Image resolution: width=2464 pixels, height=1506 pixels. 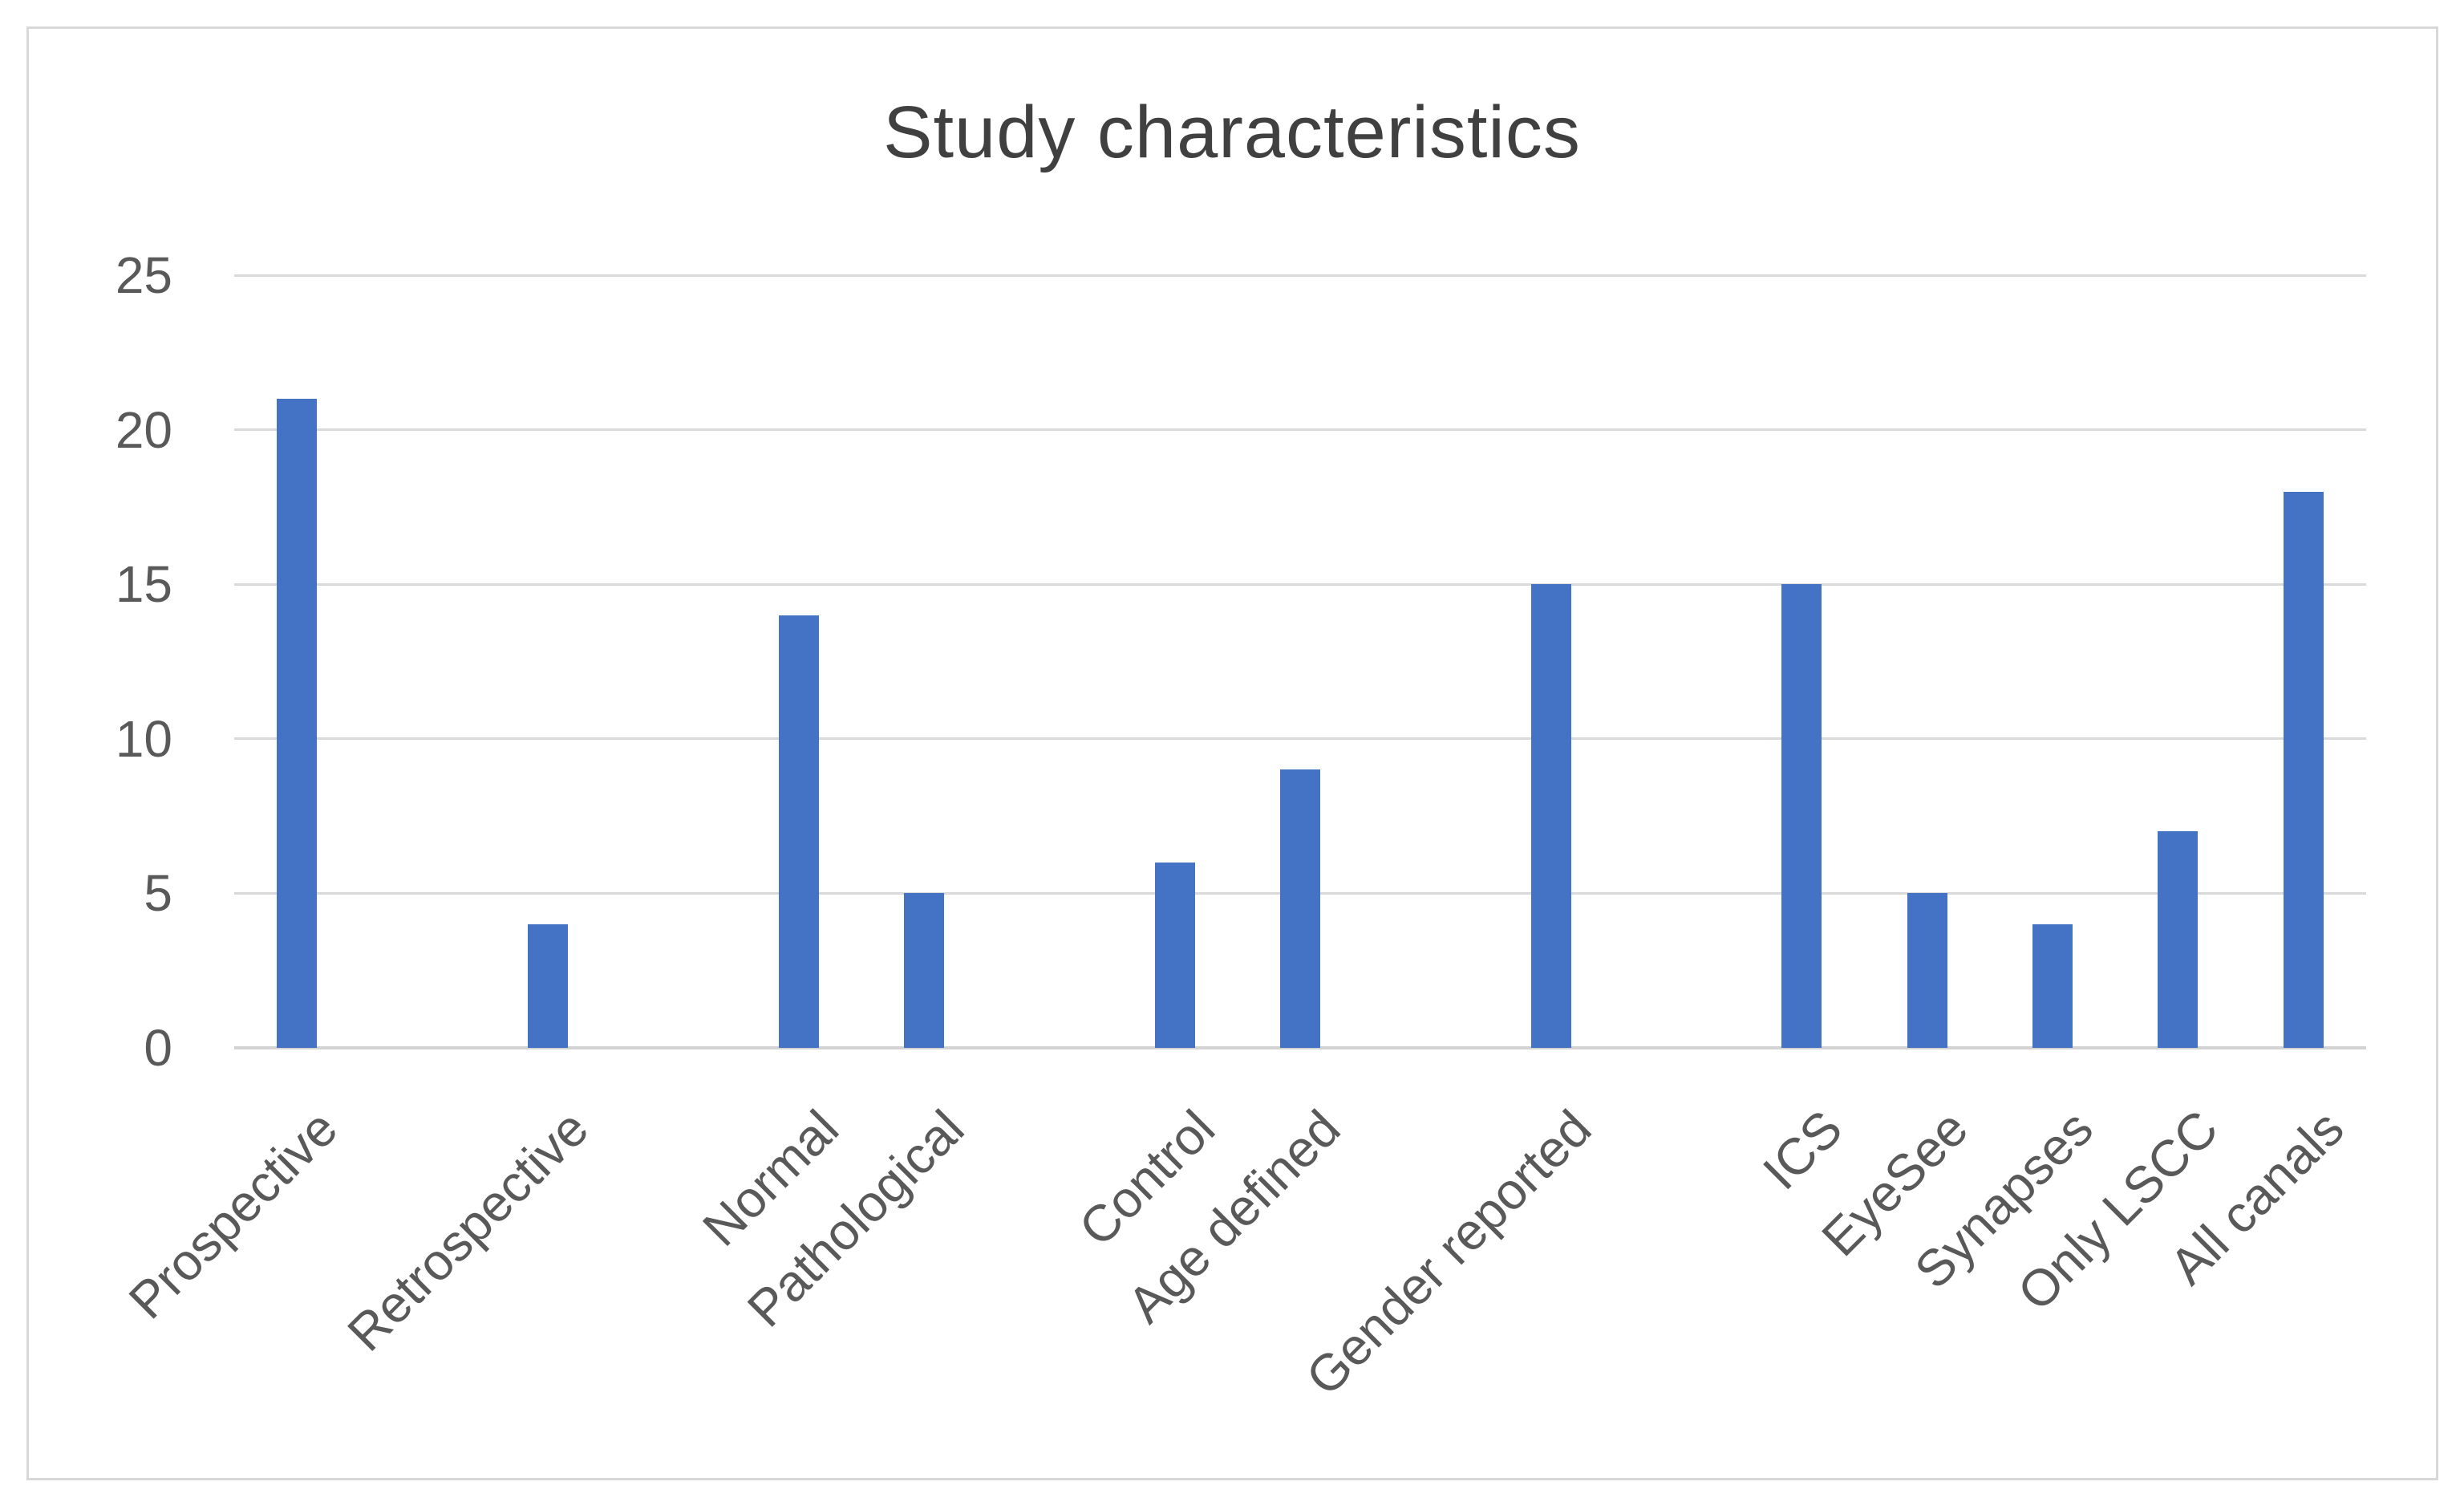 What do you see at coordinates (1300, 1047) in the screenshot?
I see `x-axis-line` at bounding box center [1300, 1047].